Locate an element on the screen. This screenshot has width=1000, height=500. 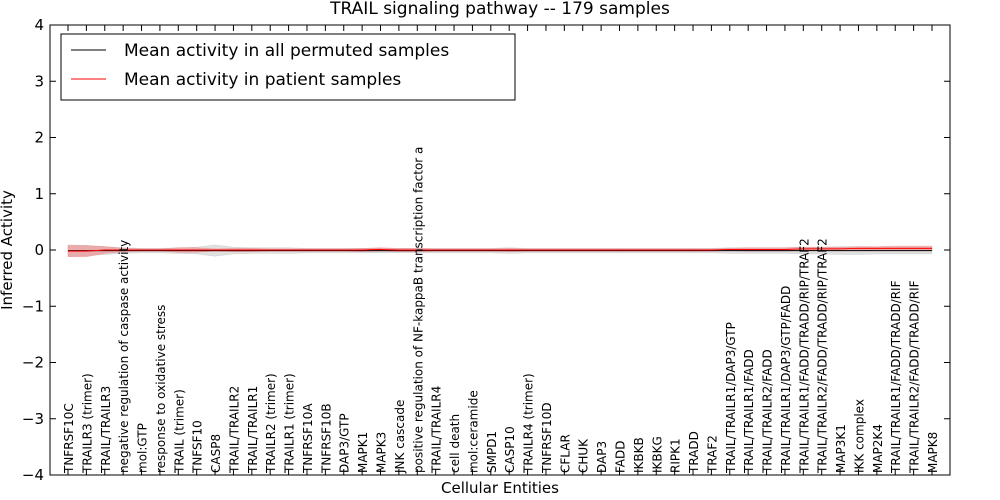
x-tick-label: TRAILR3 (trimer) is located at coordinates (87, 423).